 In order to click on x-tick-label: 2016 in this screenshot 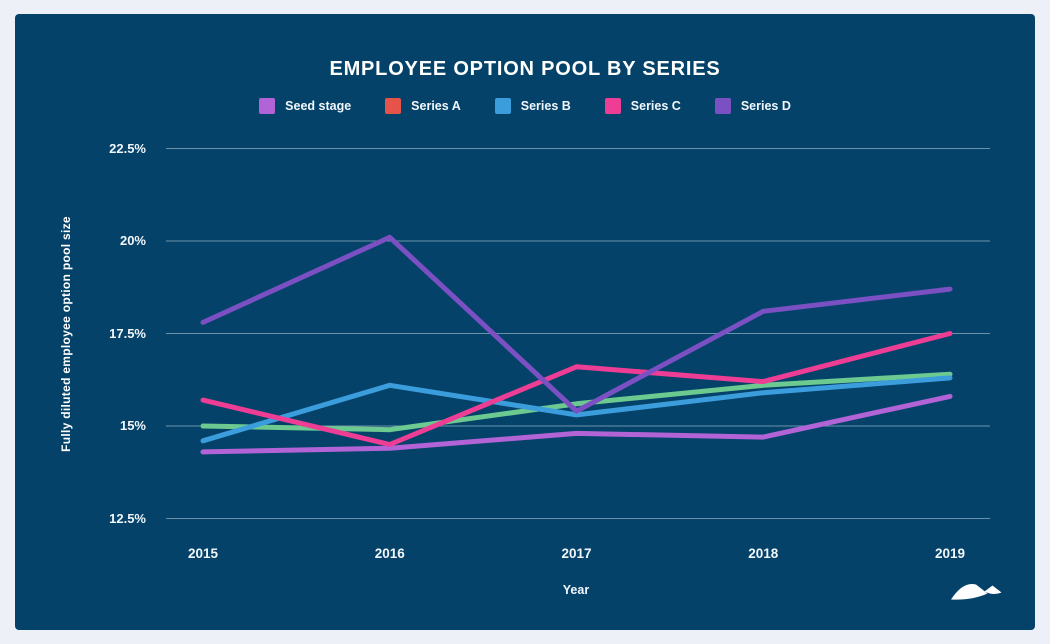, I will do `click(389, 553)`.